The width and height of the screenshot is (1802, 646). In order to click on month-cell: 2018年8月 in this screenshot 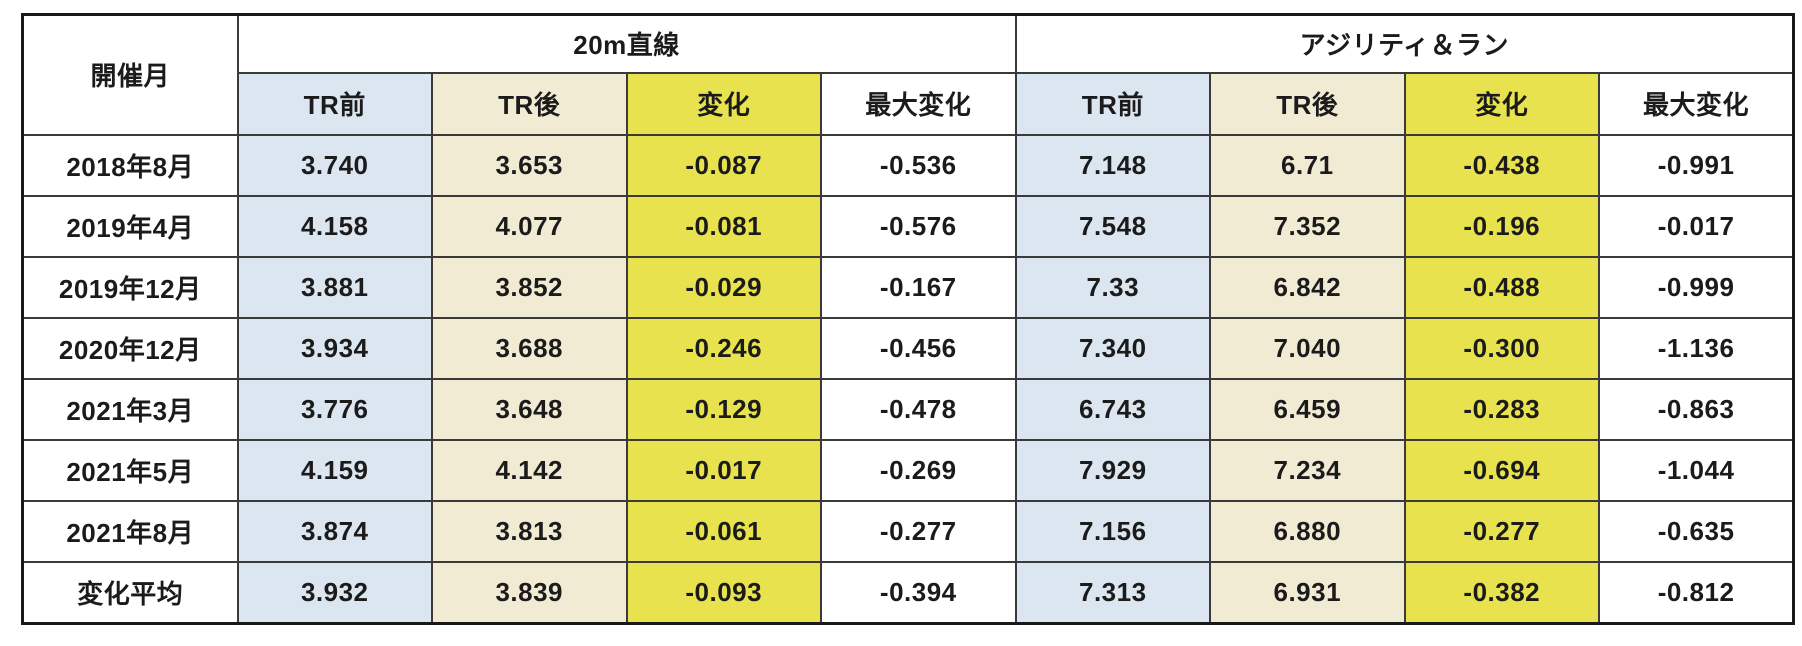, I will do `click(130, 165)`.